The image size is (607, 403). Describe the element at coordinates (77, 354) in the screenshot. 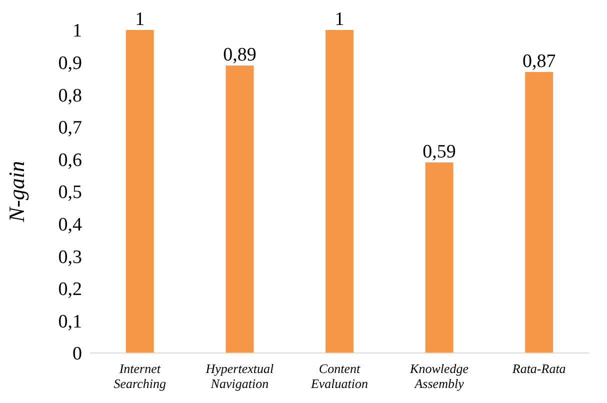

I see `y-tick-label: 0` at that location.